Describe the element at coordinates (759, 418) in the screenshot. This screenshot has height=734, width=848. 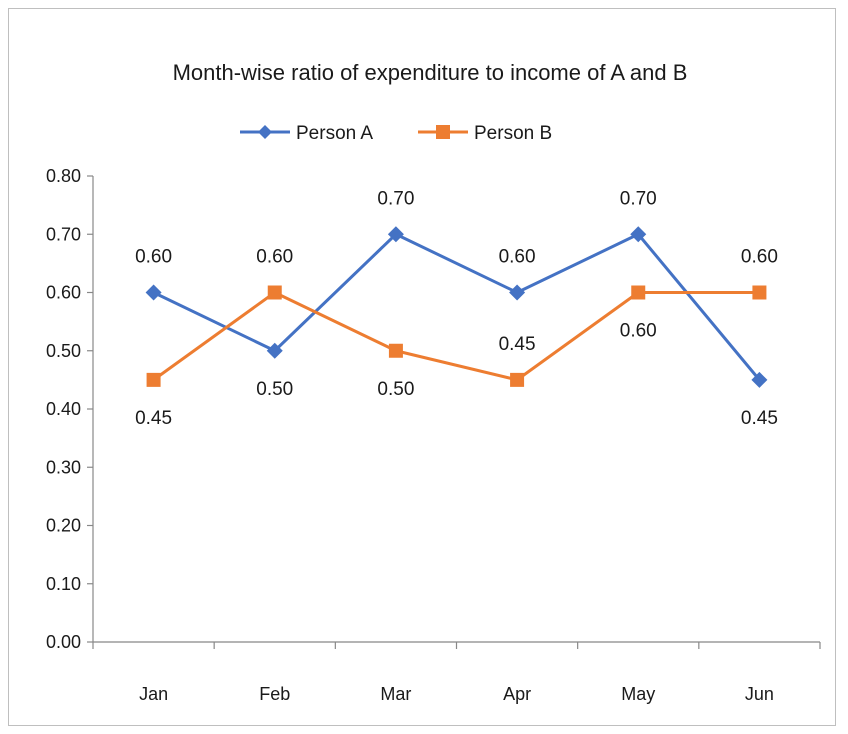
I see `data-label-person-a: 0.45` at that location.